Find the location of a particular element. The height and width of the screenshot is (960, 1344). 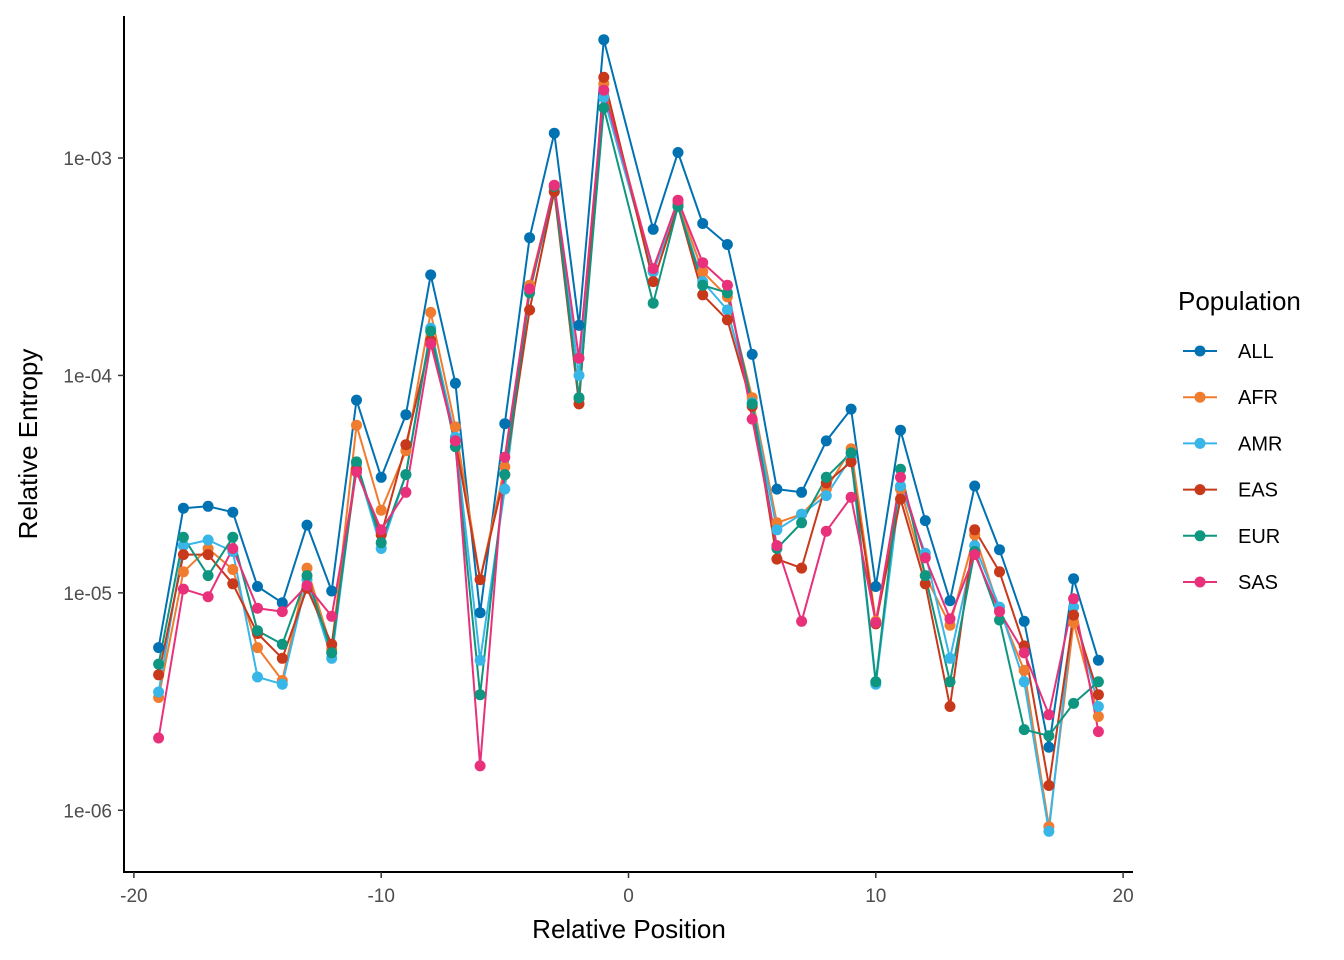

legend-key-point-eas is located at coordinates (1200, 490).